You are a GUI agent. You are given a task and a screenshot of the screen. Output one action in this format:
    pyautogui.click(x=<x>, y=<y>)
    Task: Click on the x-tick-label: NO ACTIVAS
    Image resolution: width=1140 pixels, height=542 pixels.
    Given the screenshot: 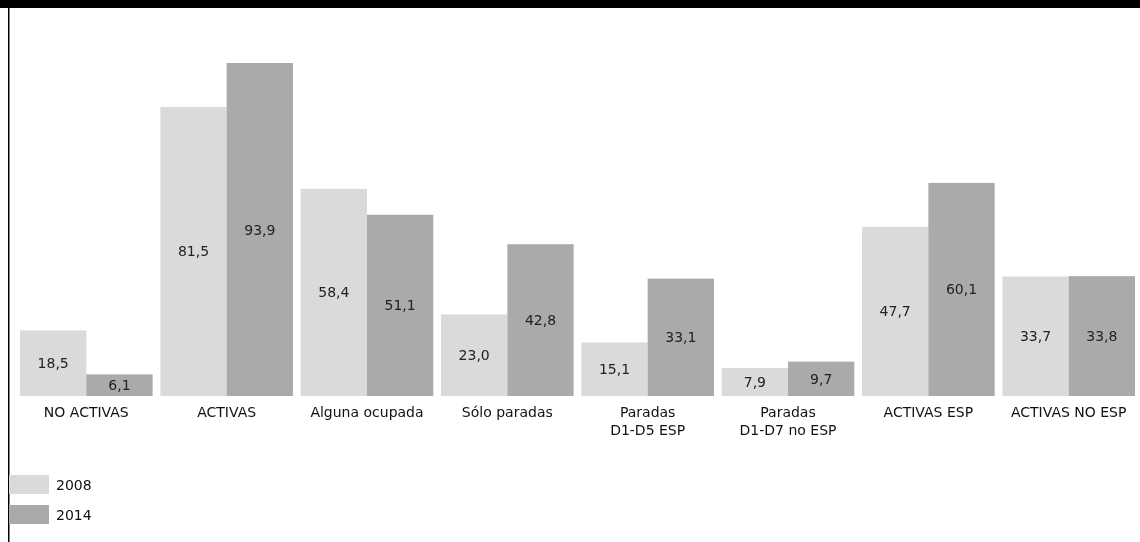 What is the action you would take?
    pyautogui.click(x=86, y=412)
    